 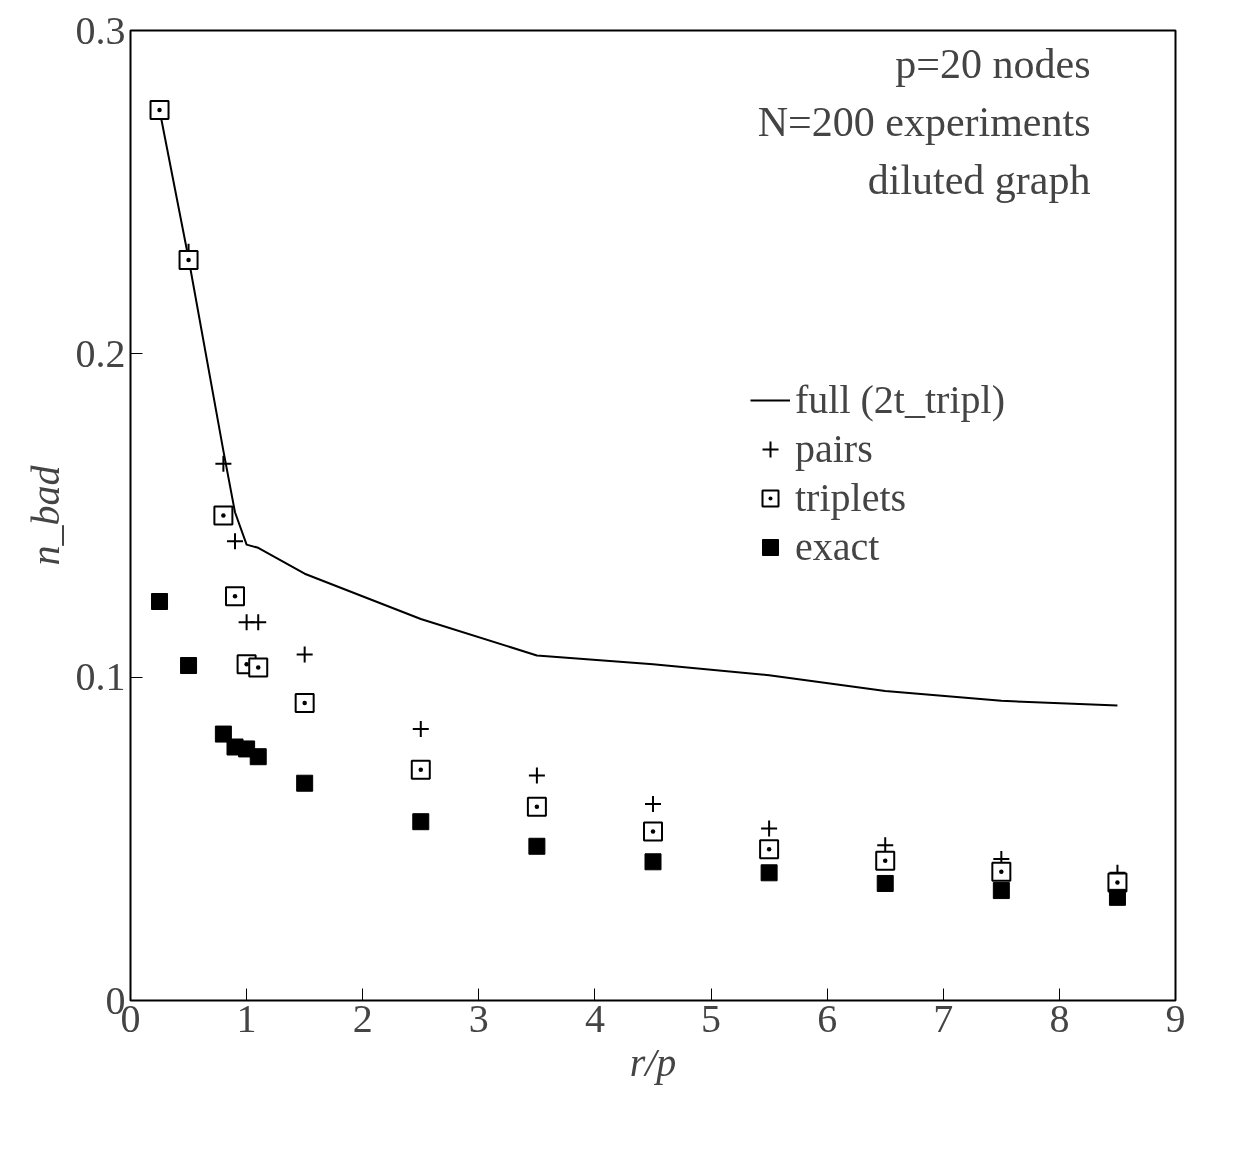 What do you see at coordinates (924, 121) in the screenshot?
I see `annotation: N=200 experiments` at bounding box center [924, 121].